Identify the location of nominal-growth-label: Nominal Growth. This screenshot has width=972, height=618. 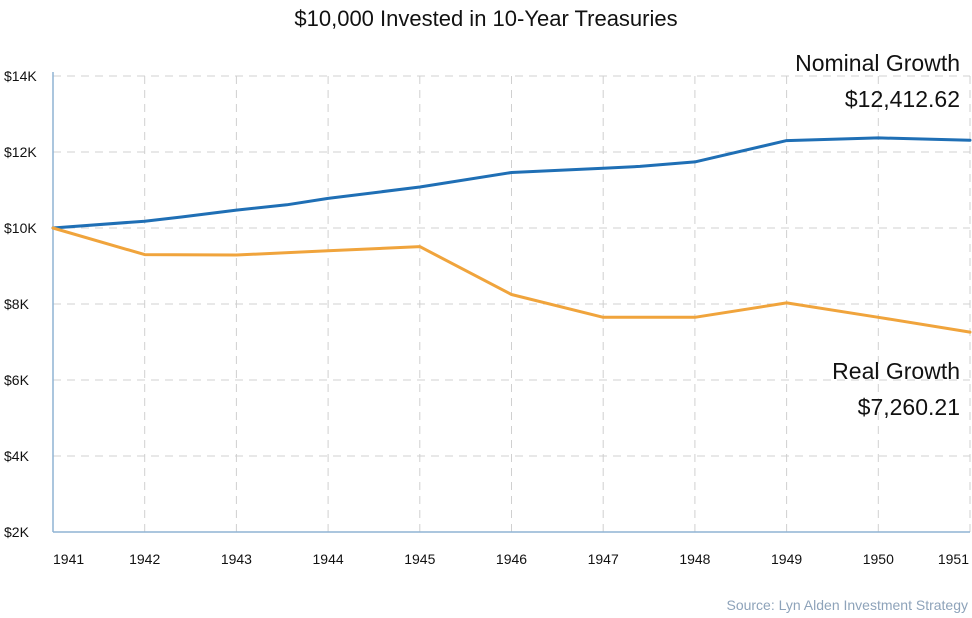
(877, 63).